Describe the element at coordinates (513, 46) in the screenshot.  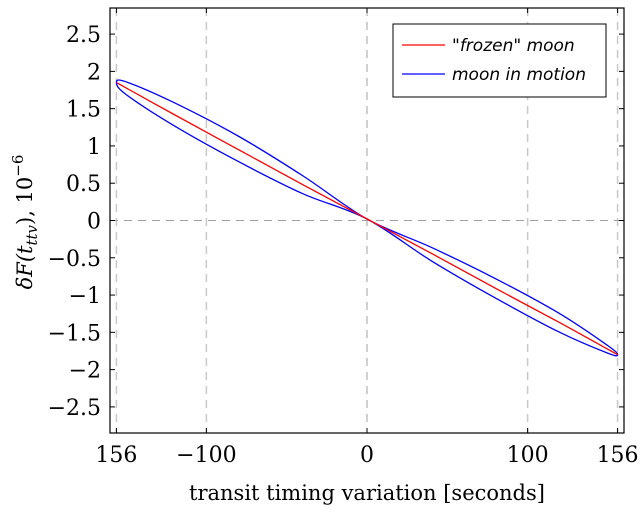
I see `legend-label-frozen: "frozen" moon` at that location.